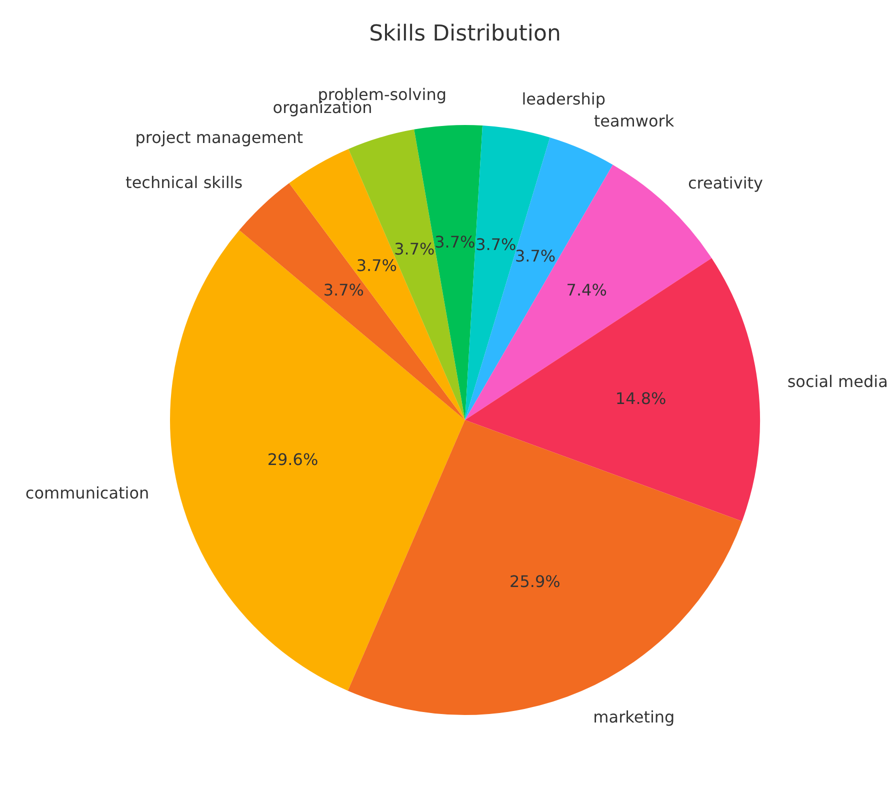  Describe the element at coordinates (219, 137) in the screenshot. I see `slice-label: project management` at that location.